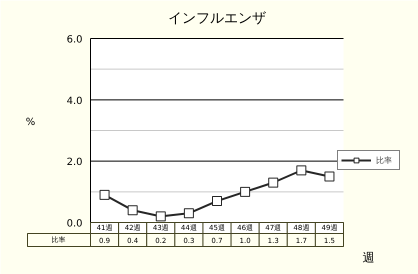 This screenshot has width=418, height=274. What do you see at coordinates (384, 160) in the screenshot?
I see `legend-label: 比率` at bounding box center [384, 160].